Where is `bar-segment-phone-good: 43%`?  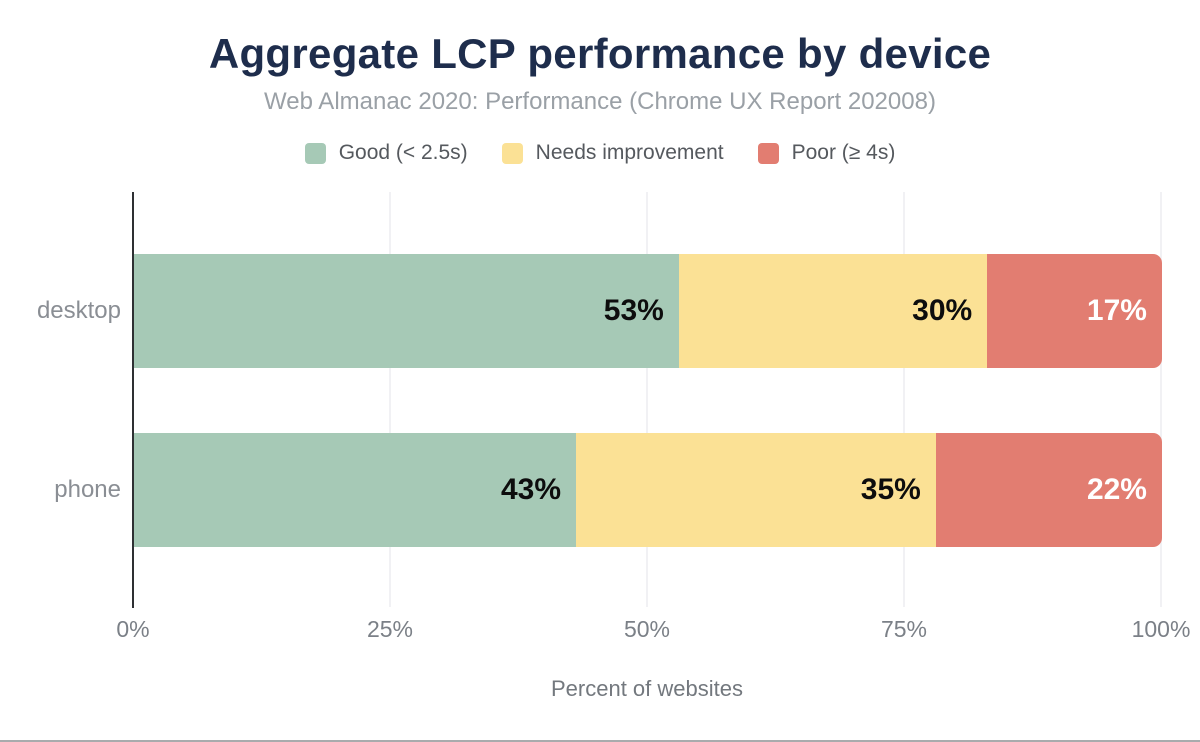 bar-segment-phone-good: 43% is located at coordinates (355, 490).